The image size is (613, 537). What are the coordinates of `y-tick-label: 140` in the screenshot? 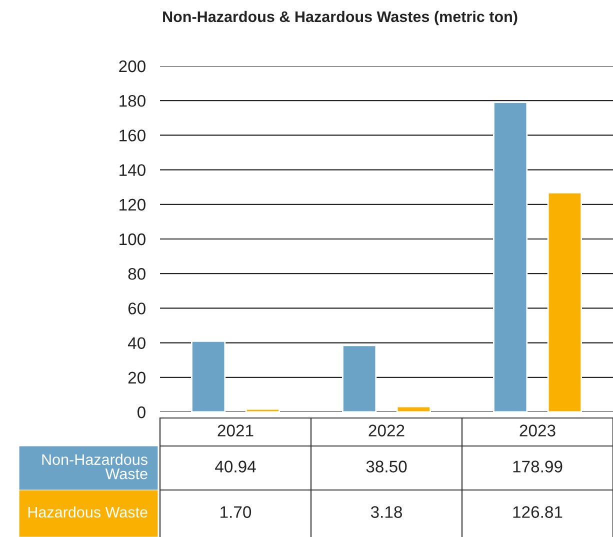 It's located at (133, 170).